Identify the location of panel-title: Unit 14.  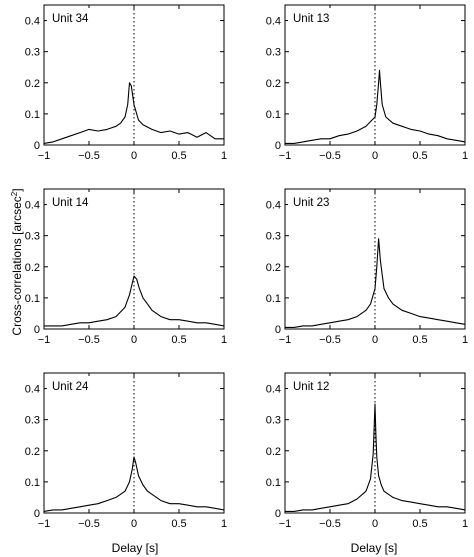
(70, 203).